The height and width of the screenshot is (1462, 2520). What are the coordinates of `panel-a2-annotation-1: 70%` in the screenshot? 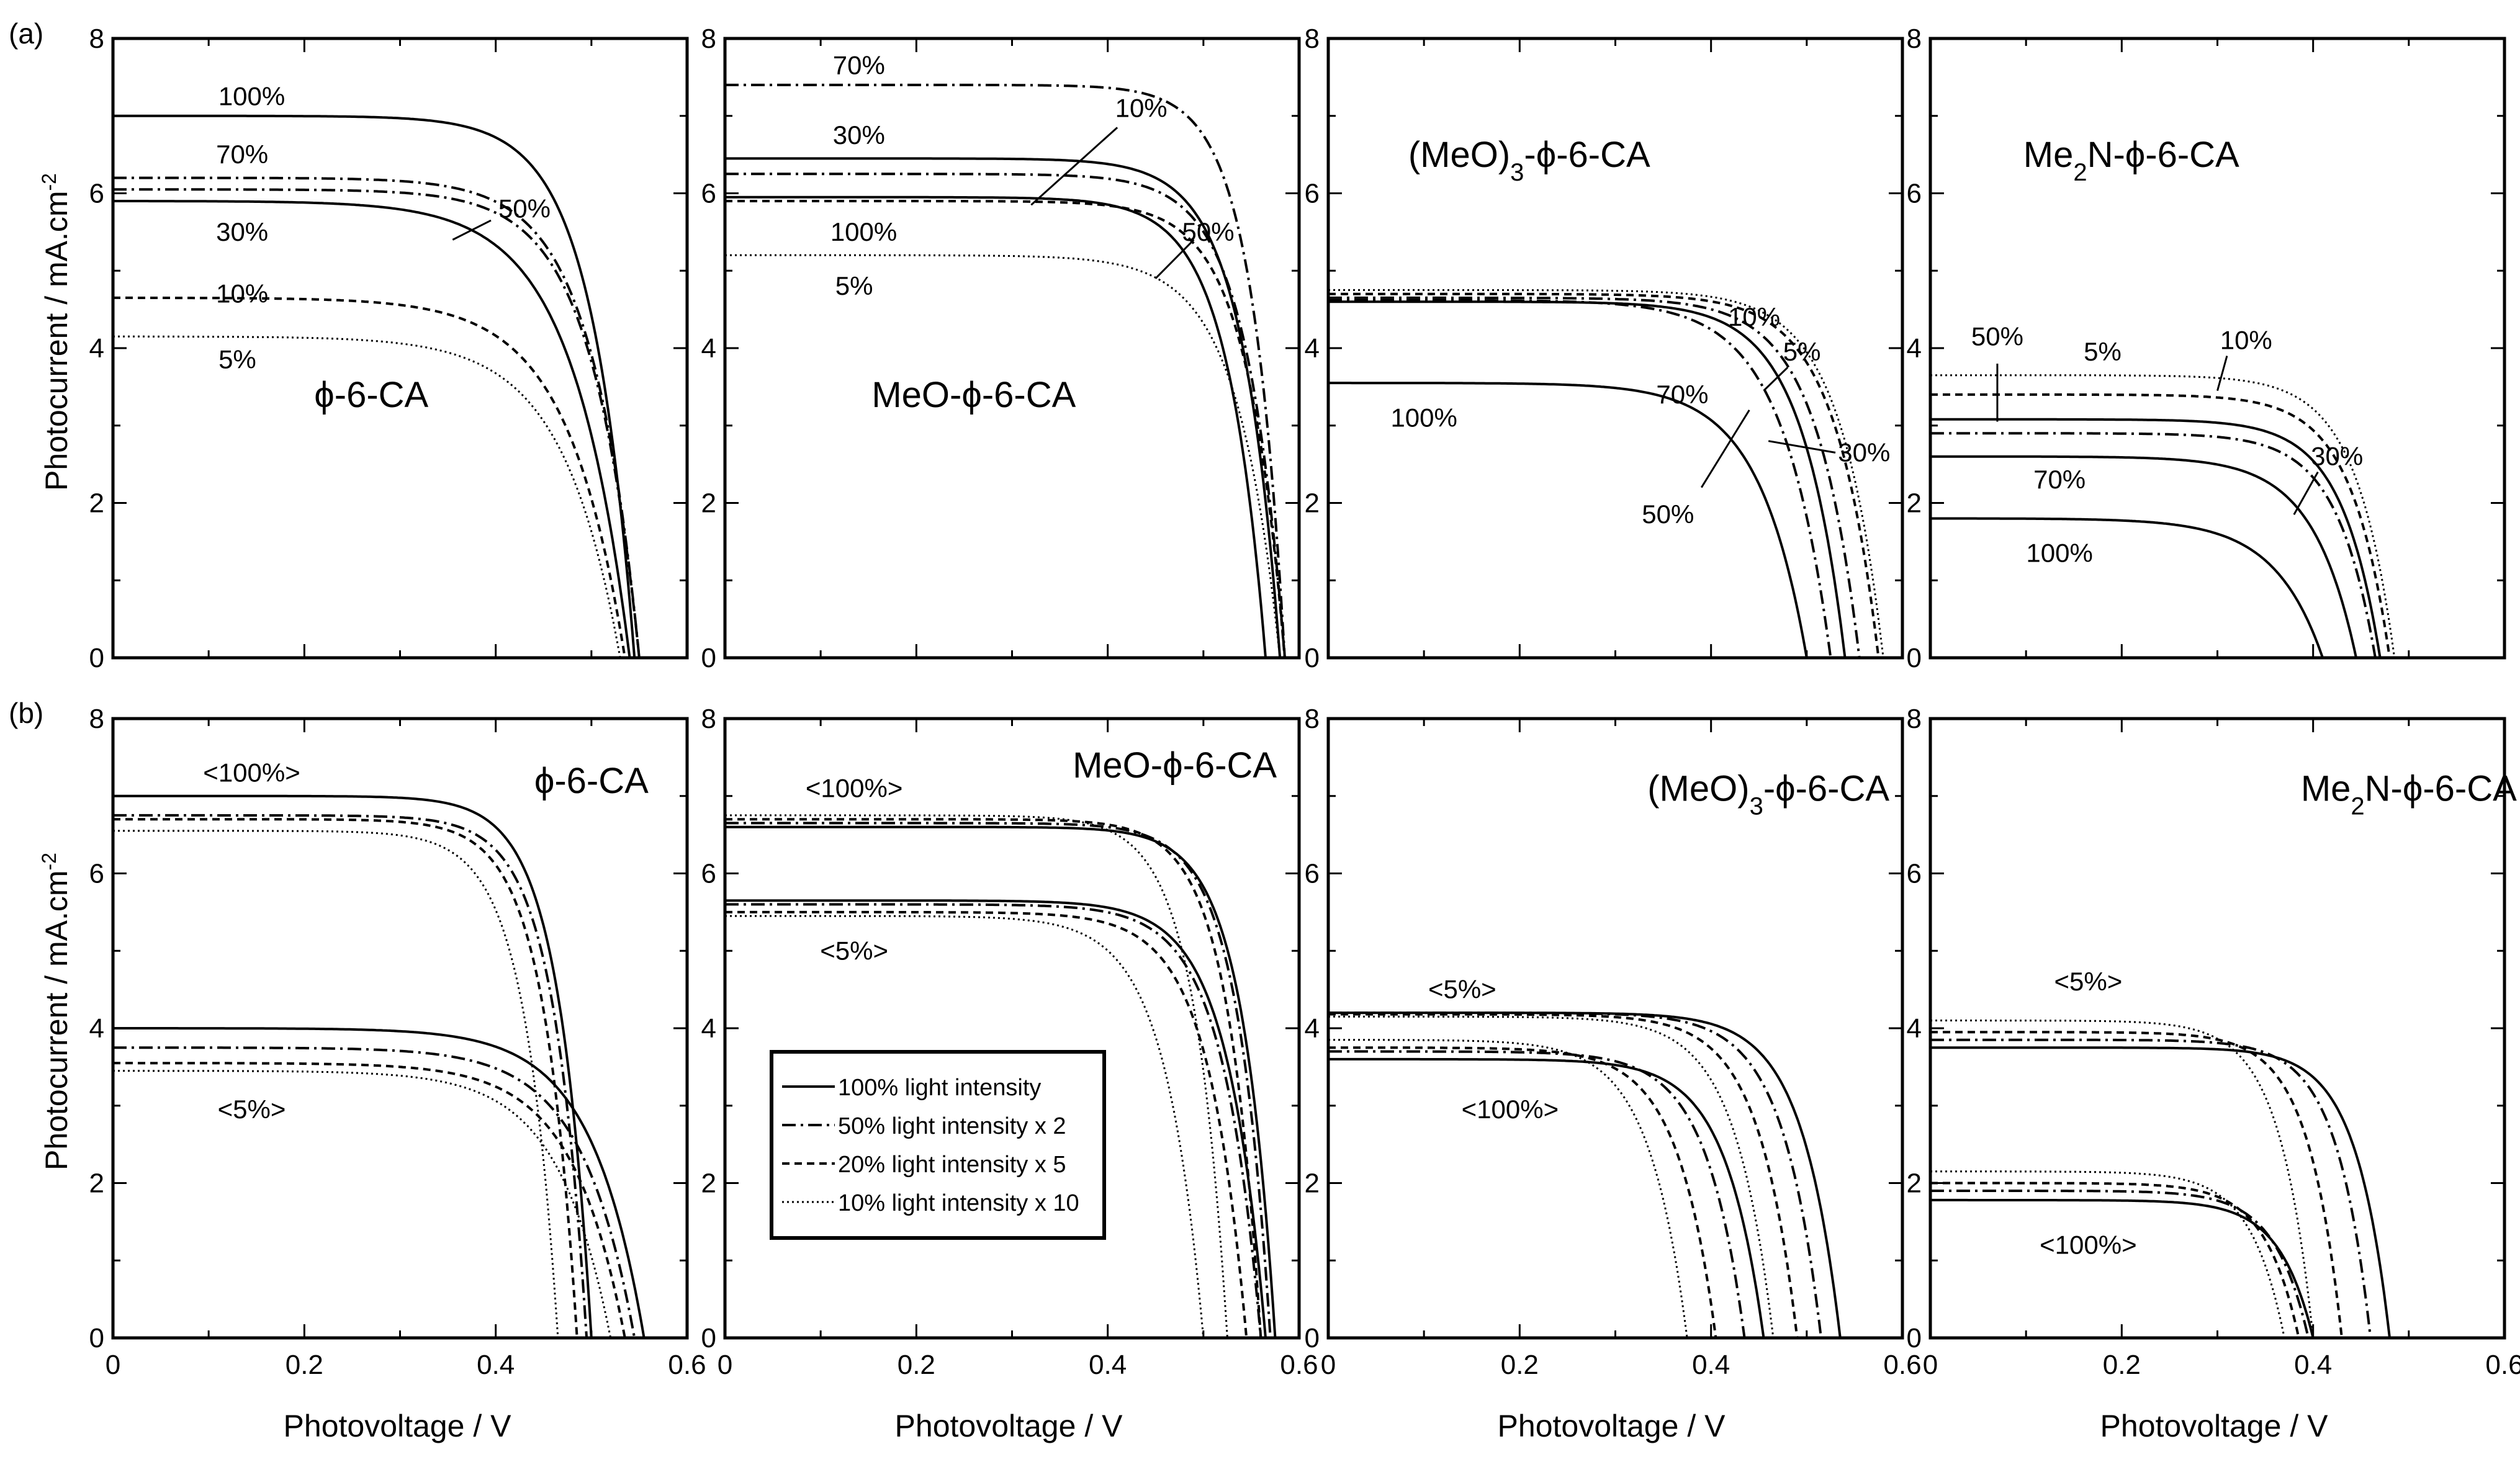 It's located at (859, 65).